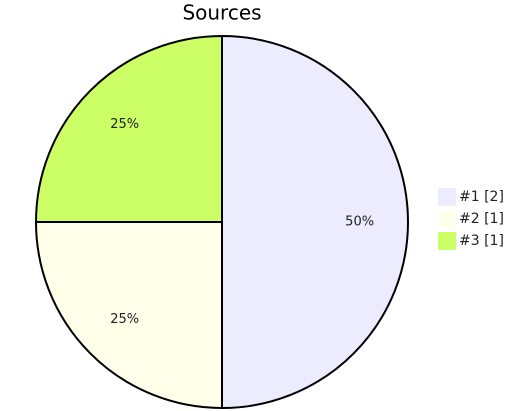 The height and width of the screenshot is (411, 520). Describe the element at coordinates (481, 219) in the screenshot. I see `legend-label: #2 [1]` at that location.